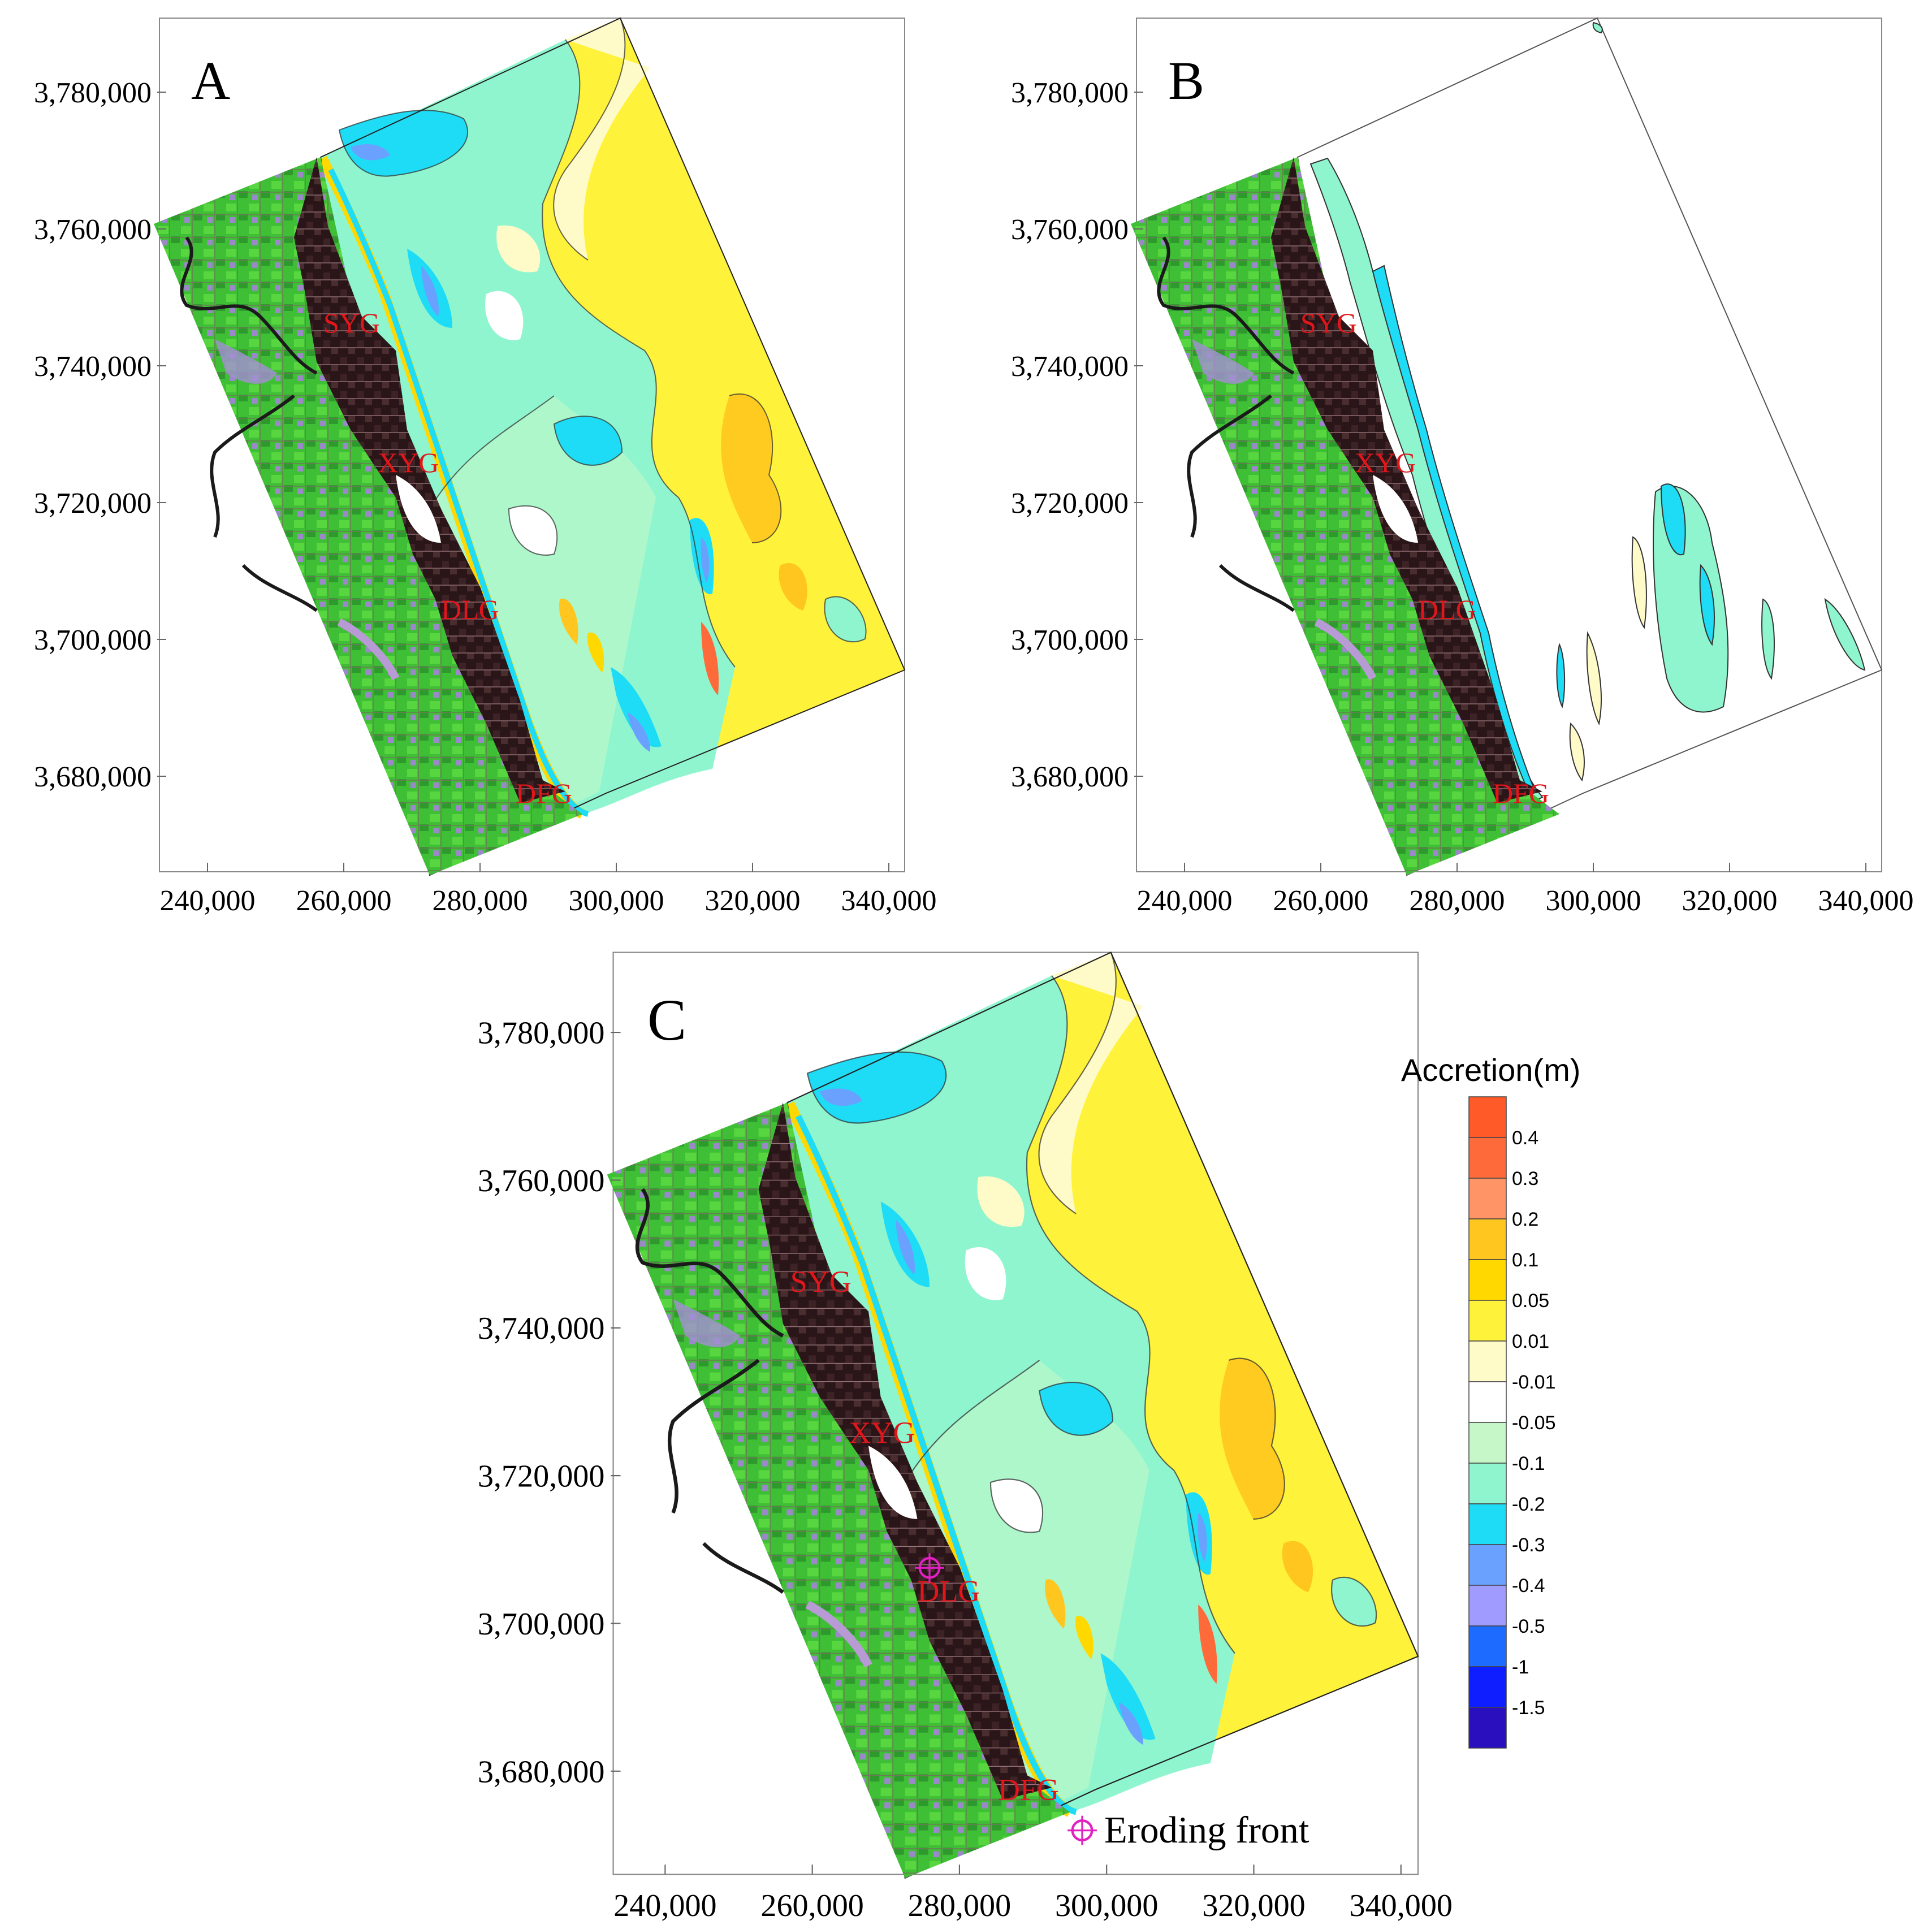 This screenshot has width=1932, height=1929. I want to click on legend-tick-label: -0.05, so click(1534, 1423).